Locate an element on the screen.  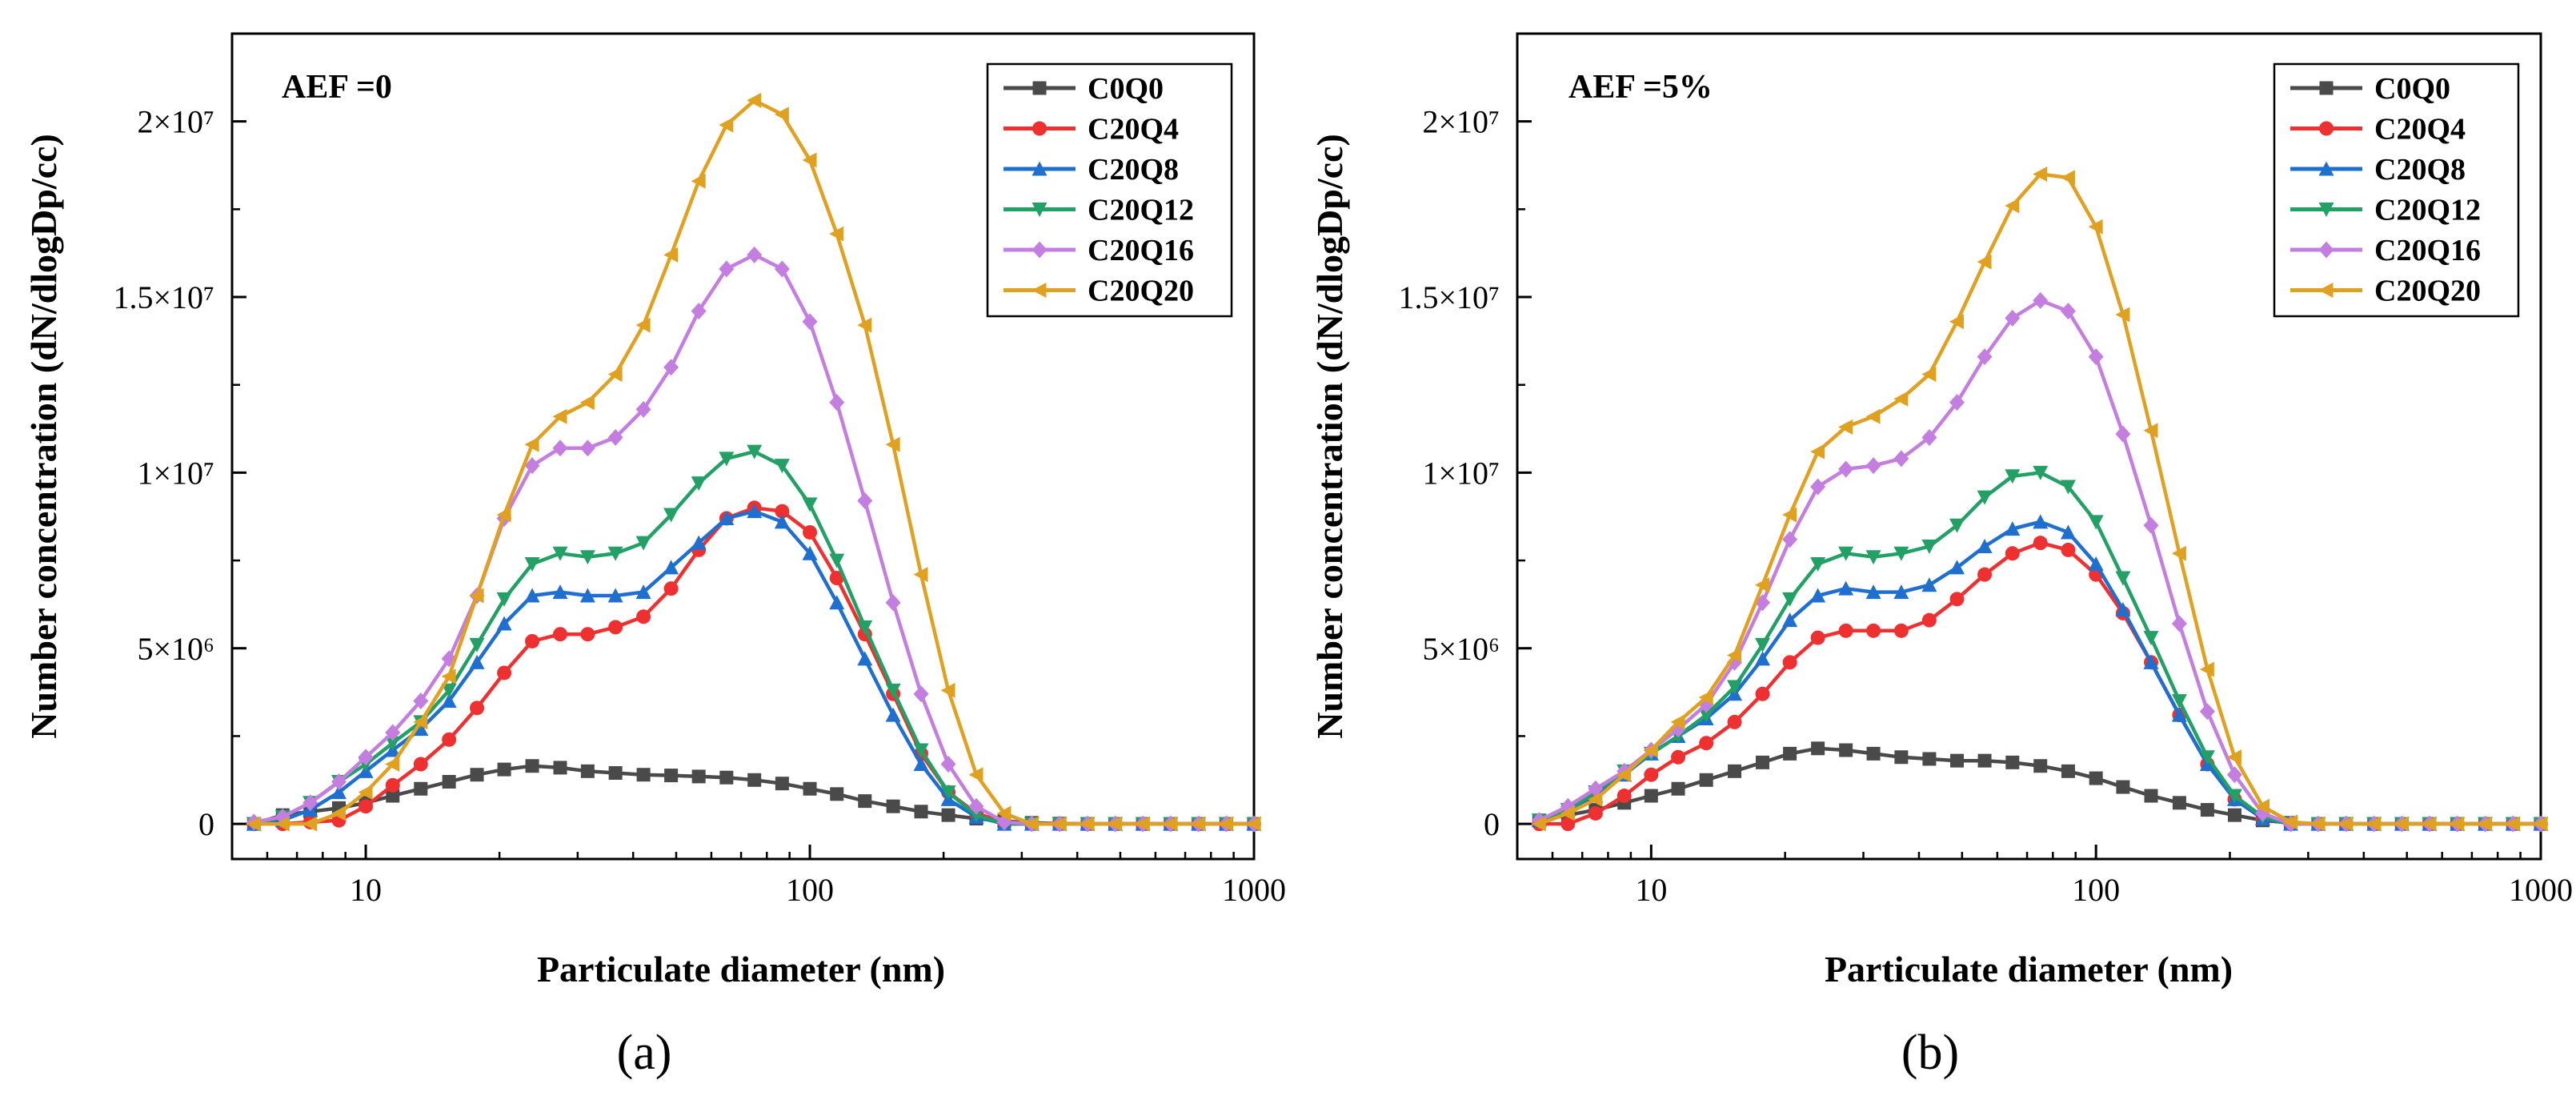
x-tick-label: 10 is located at coordinates (366, 890).